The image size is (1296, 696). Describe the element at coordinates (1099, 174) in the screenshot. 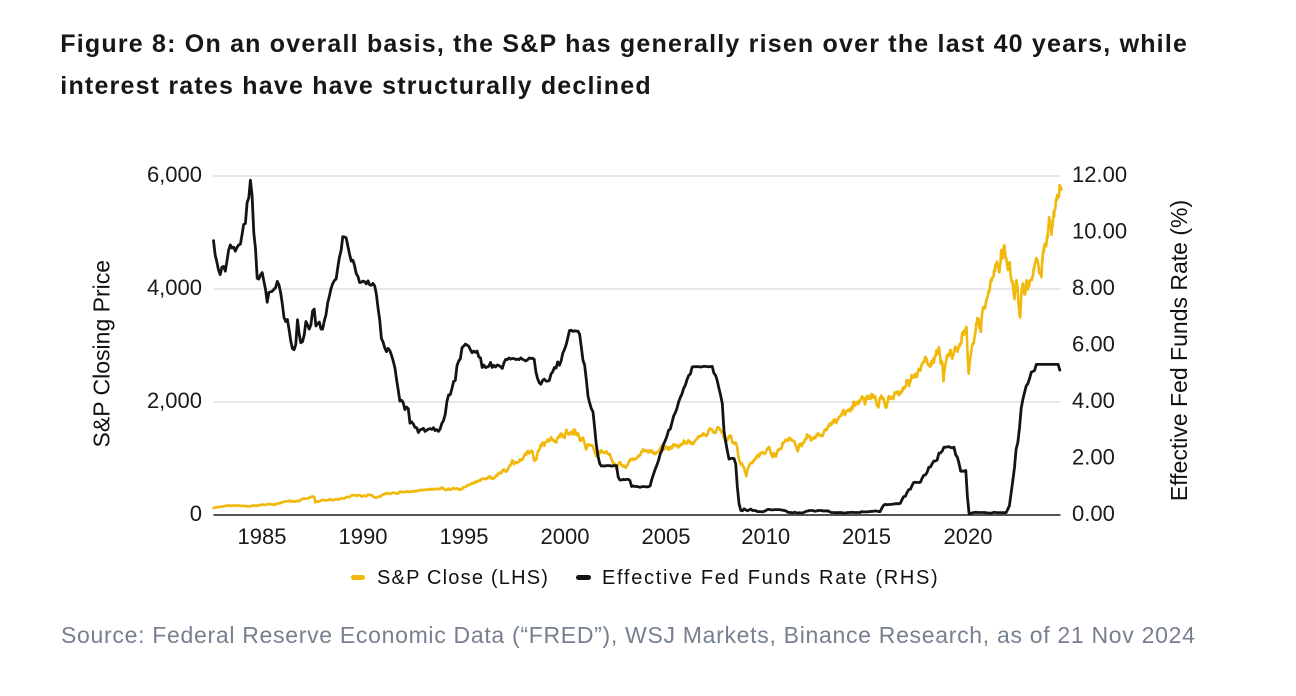

I see `svg-text: 12.00` at that location.